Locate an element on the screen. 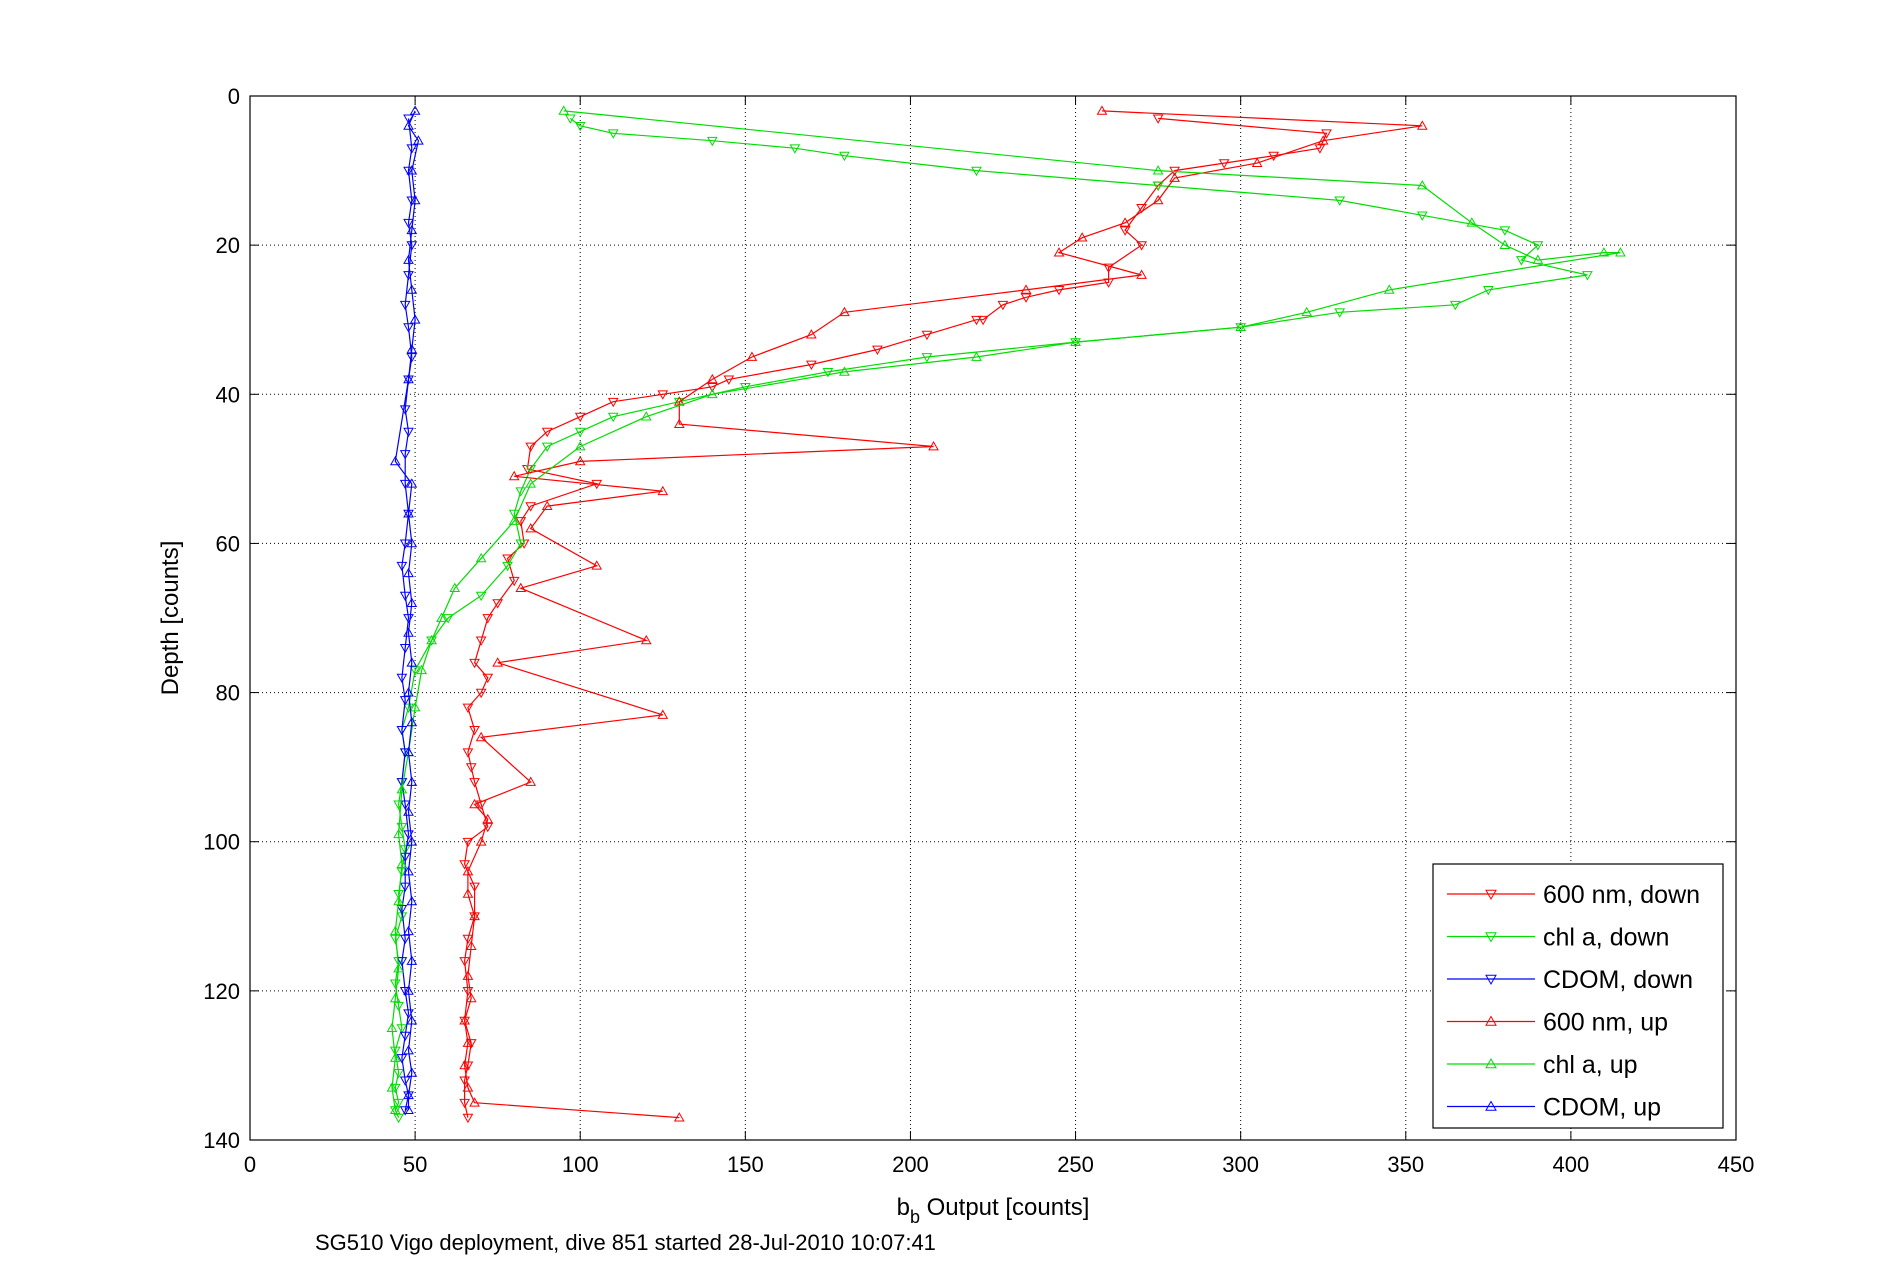  x-axis-label-main: b is located at coordinates (903, 1207).